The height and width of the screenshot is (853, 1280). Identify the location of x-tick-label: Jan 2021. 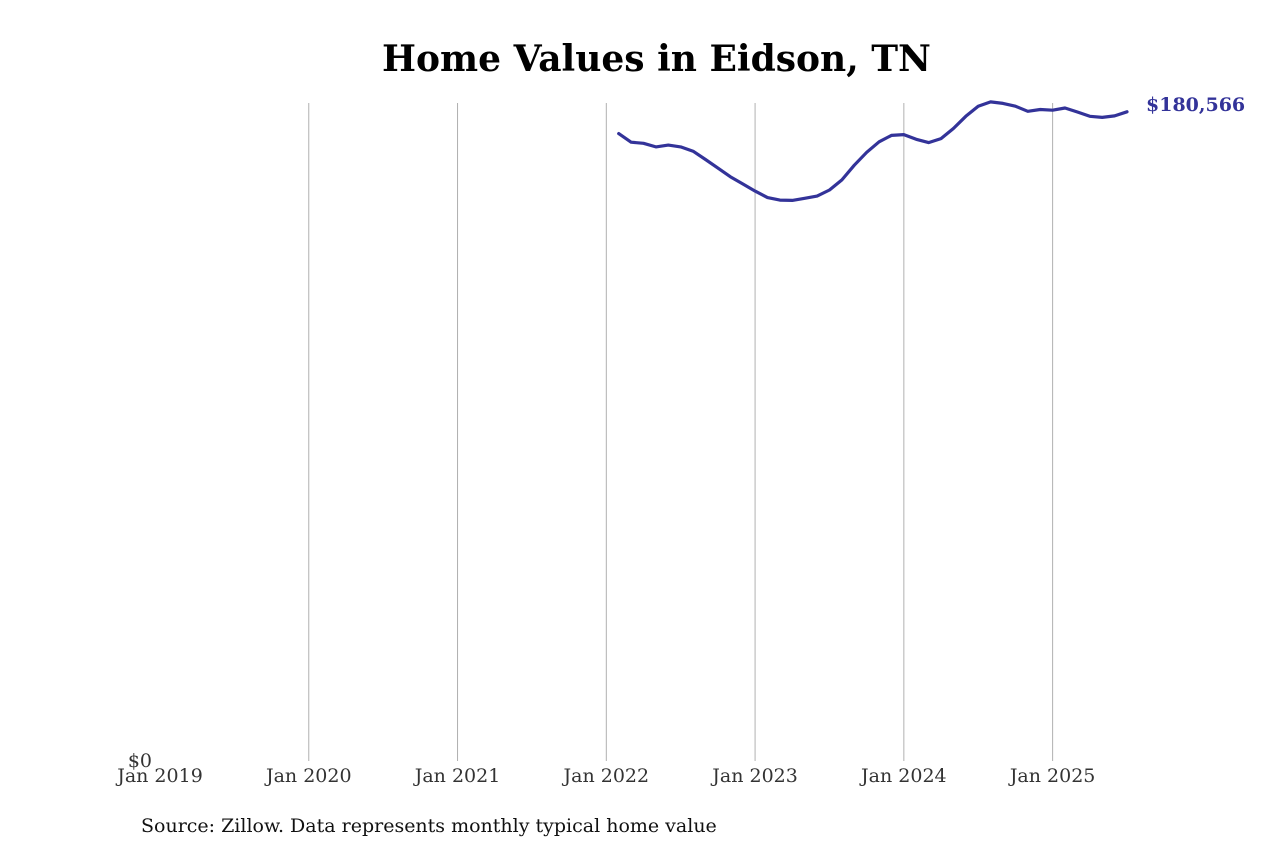
(457, 776).